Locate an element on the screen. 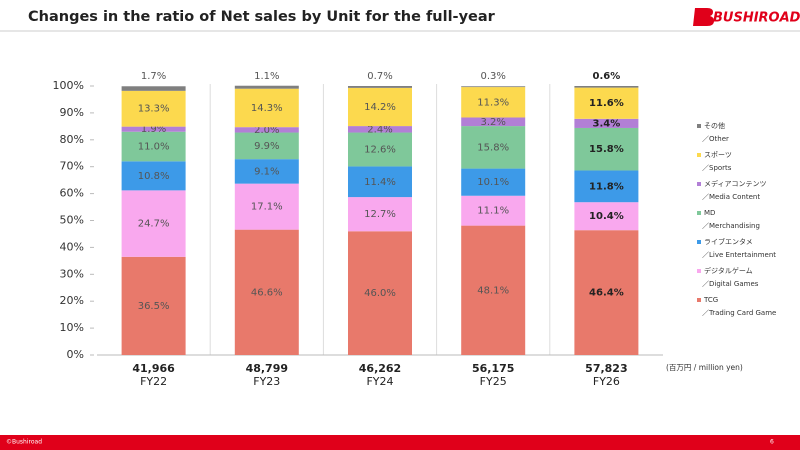  value-label: 3.4% is located at coordinates (607, 123).